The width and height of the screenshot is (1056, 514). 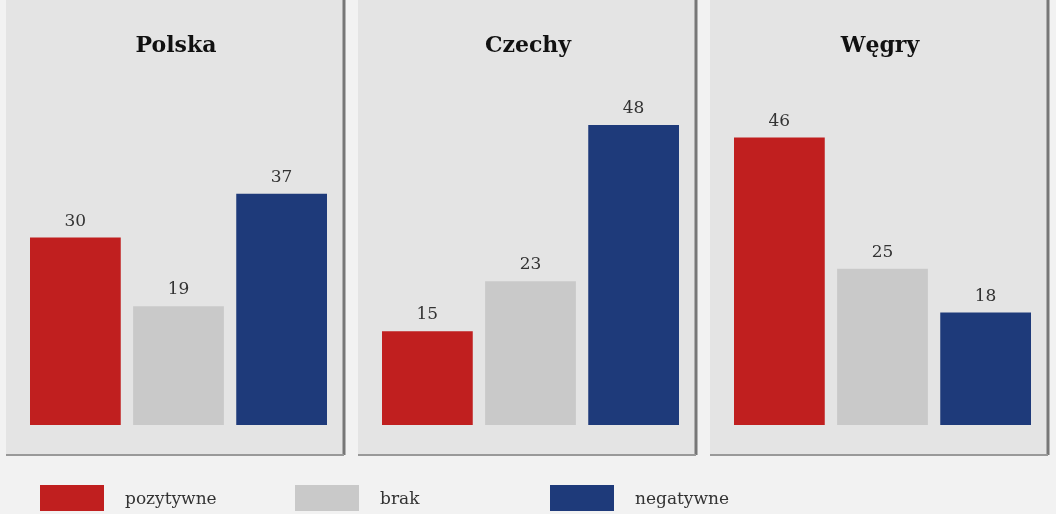 I want to click on data-label: 48, so click(x=633, y=107).